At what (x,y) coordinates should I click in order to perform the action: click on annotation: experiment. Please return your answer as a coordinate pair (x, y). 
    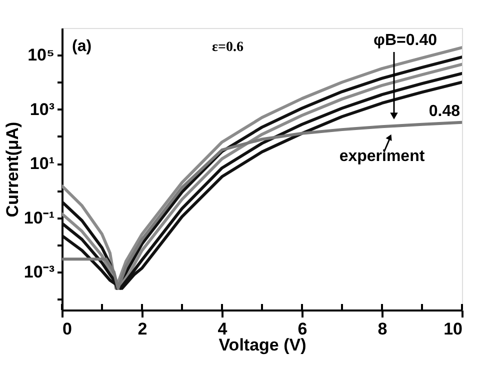
    Looking at the image, I should click on (382, 156).